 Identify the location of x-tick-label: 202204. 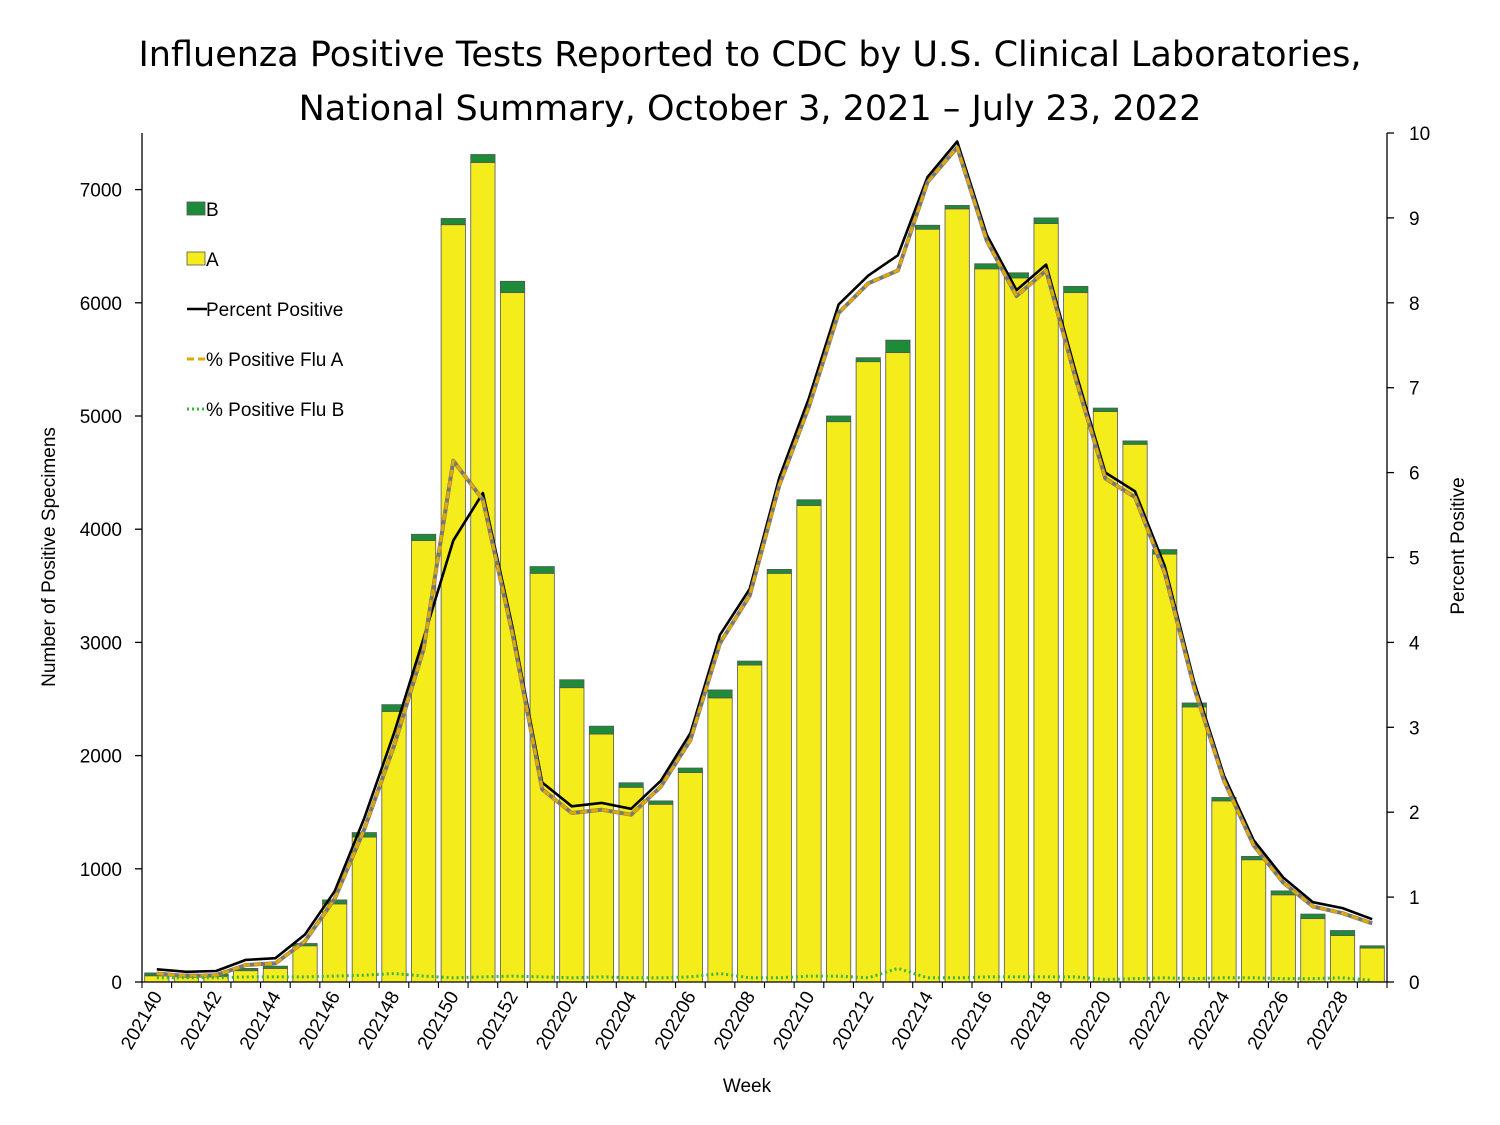
(617, 1021).